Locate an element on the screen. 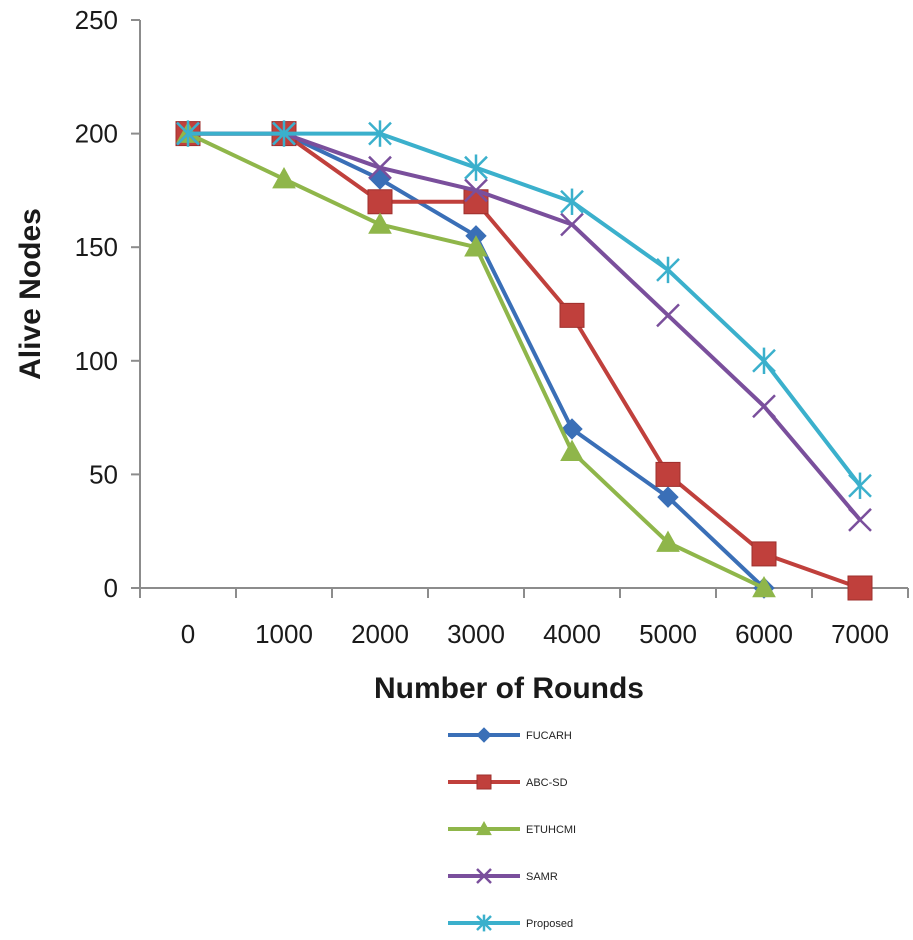 The image size is (913, 940). x-tick-label: 6000 is located at coordinates (764, 634).